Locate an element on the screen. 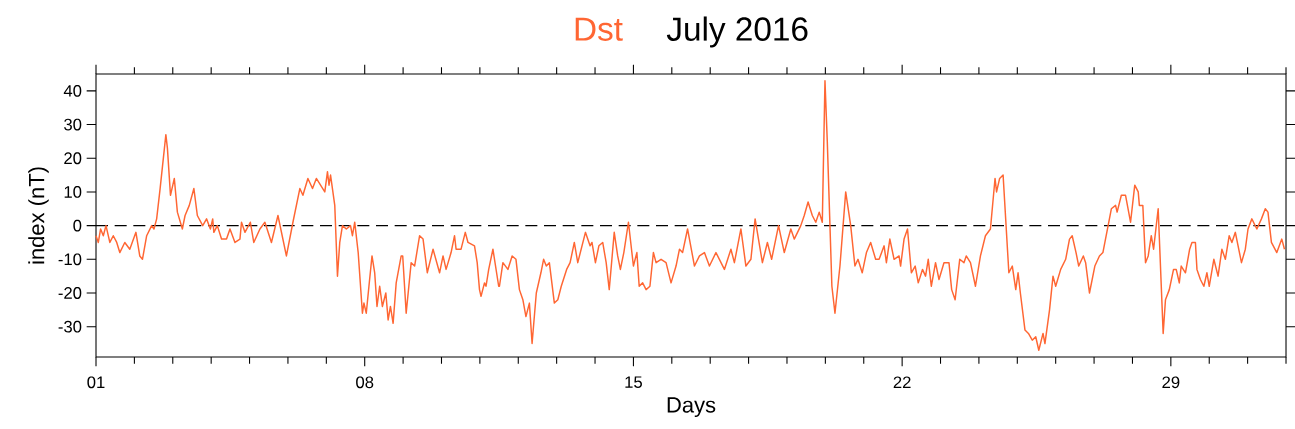 The image size is (1295, 429). x-tick-label: 01 is located at coordinates (96, 382).